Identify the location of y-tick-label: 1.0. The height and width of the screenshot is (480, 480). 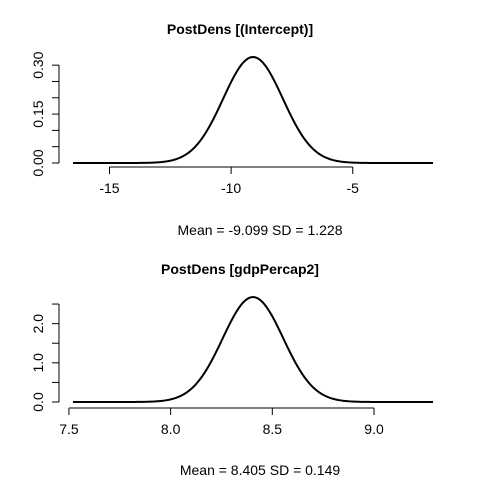
(38, 363).